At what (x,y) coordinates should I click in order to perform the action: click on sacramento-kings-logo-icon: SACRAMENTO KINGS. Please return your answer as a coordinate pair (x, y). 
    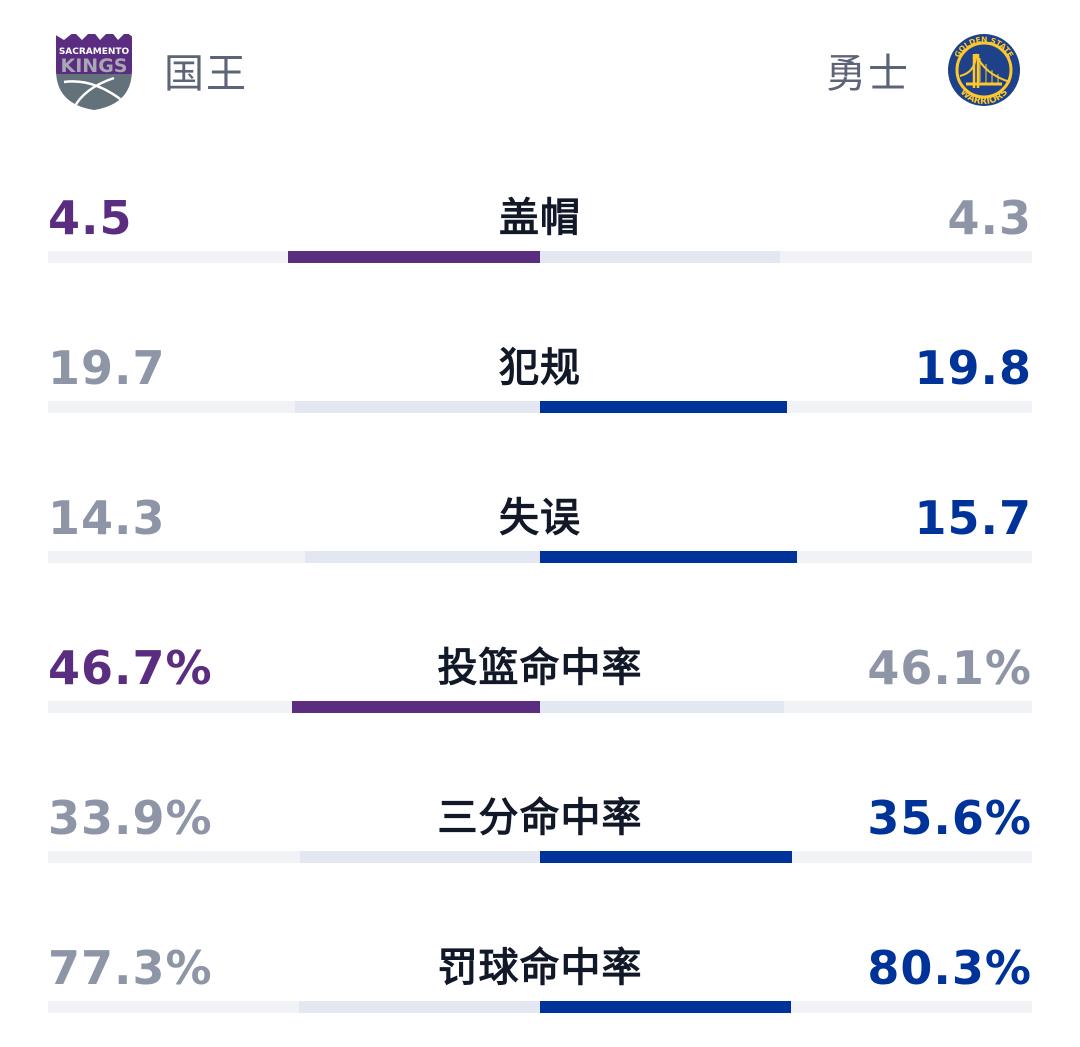
    Looking at the image, I should click on (94, 72).